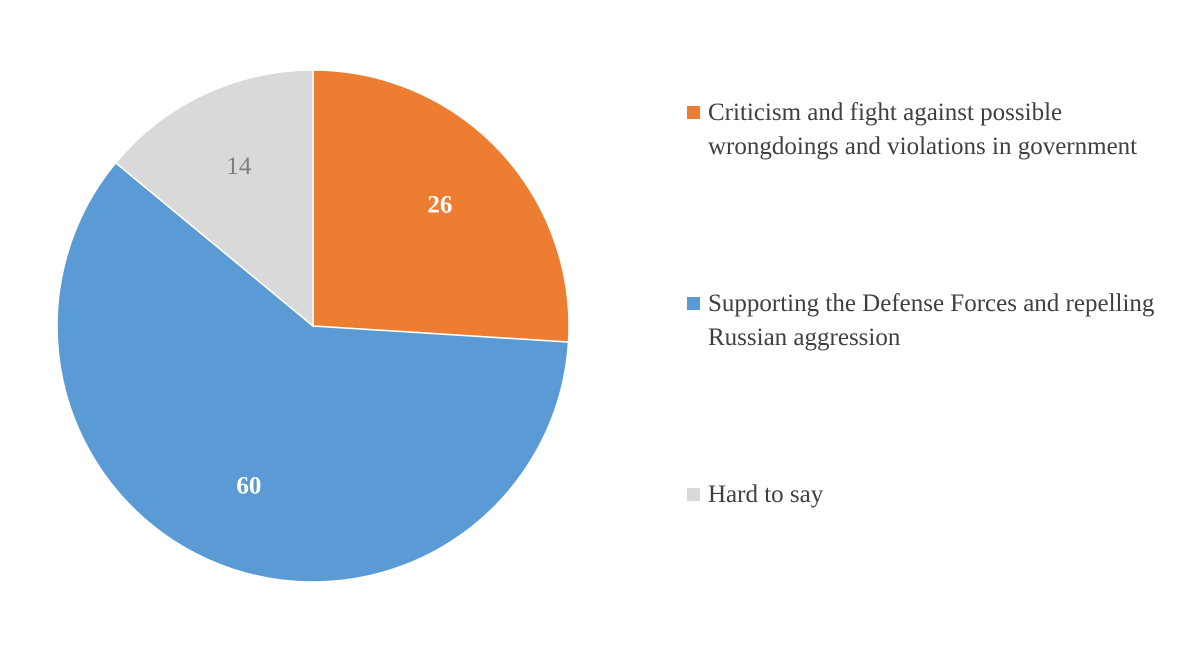  What do you see at coordinates (214, 198) in the screenshot?
I see `pie-slice-hard-to-say` at bounding box center [214, 198].